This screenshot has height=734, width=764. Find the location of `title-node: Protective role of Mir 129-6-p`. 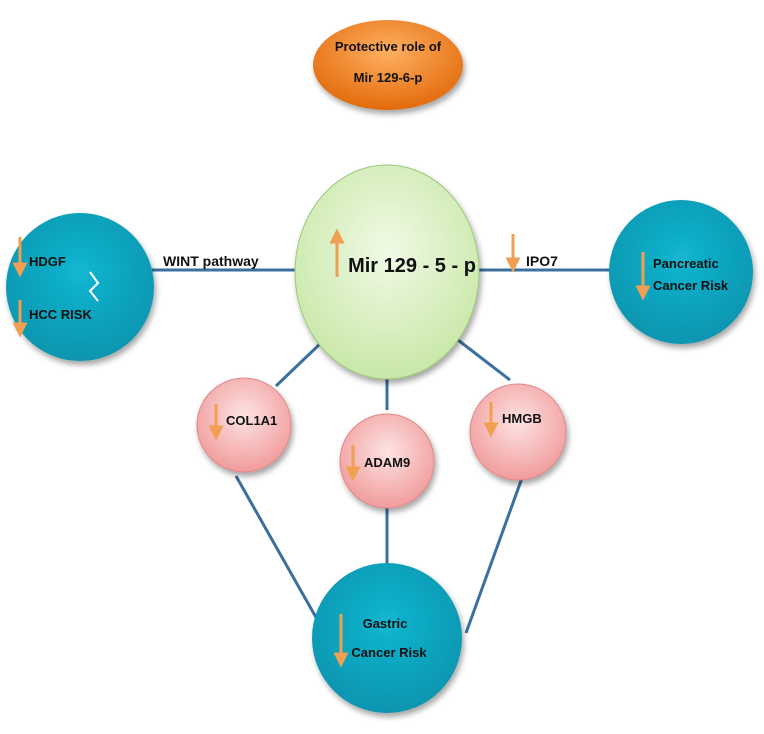

title-node: Protective role of Mir 129-6-p is located at coordinates (388, 65).